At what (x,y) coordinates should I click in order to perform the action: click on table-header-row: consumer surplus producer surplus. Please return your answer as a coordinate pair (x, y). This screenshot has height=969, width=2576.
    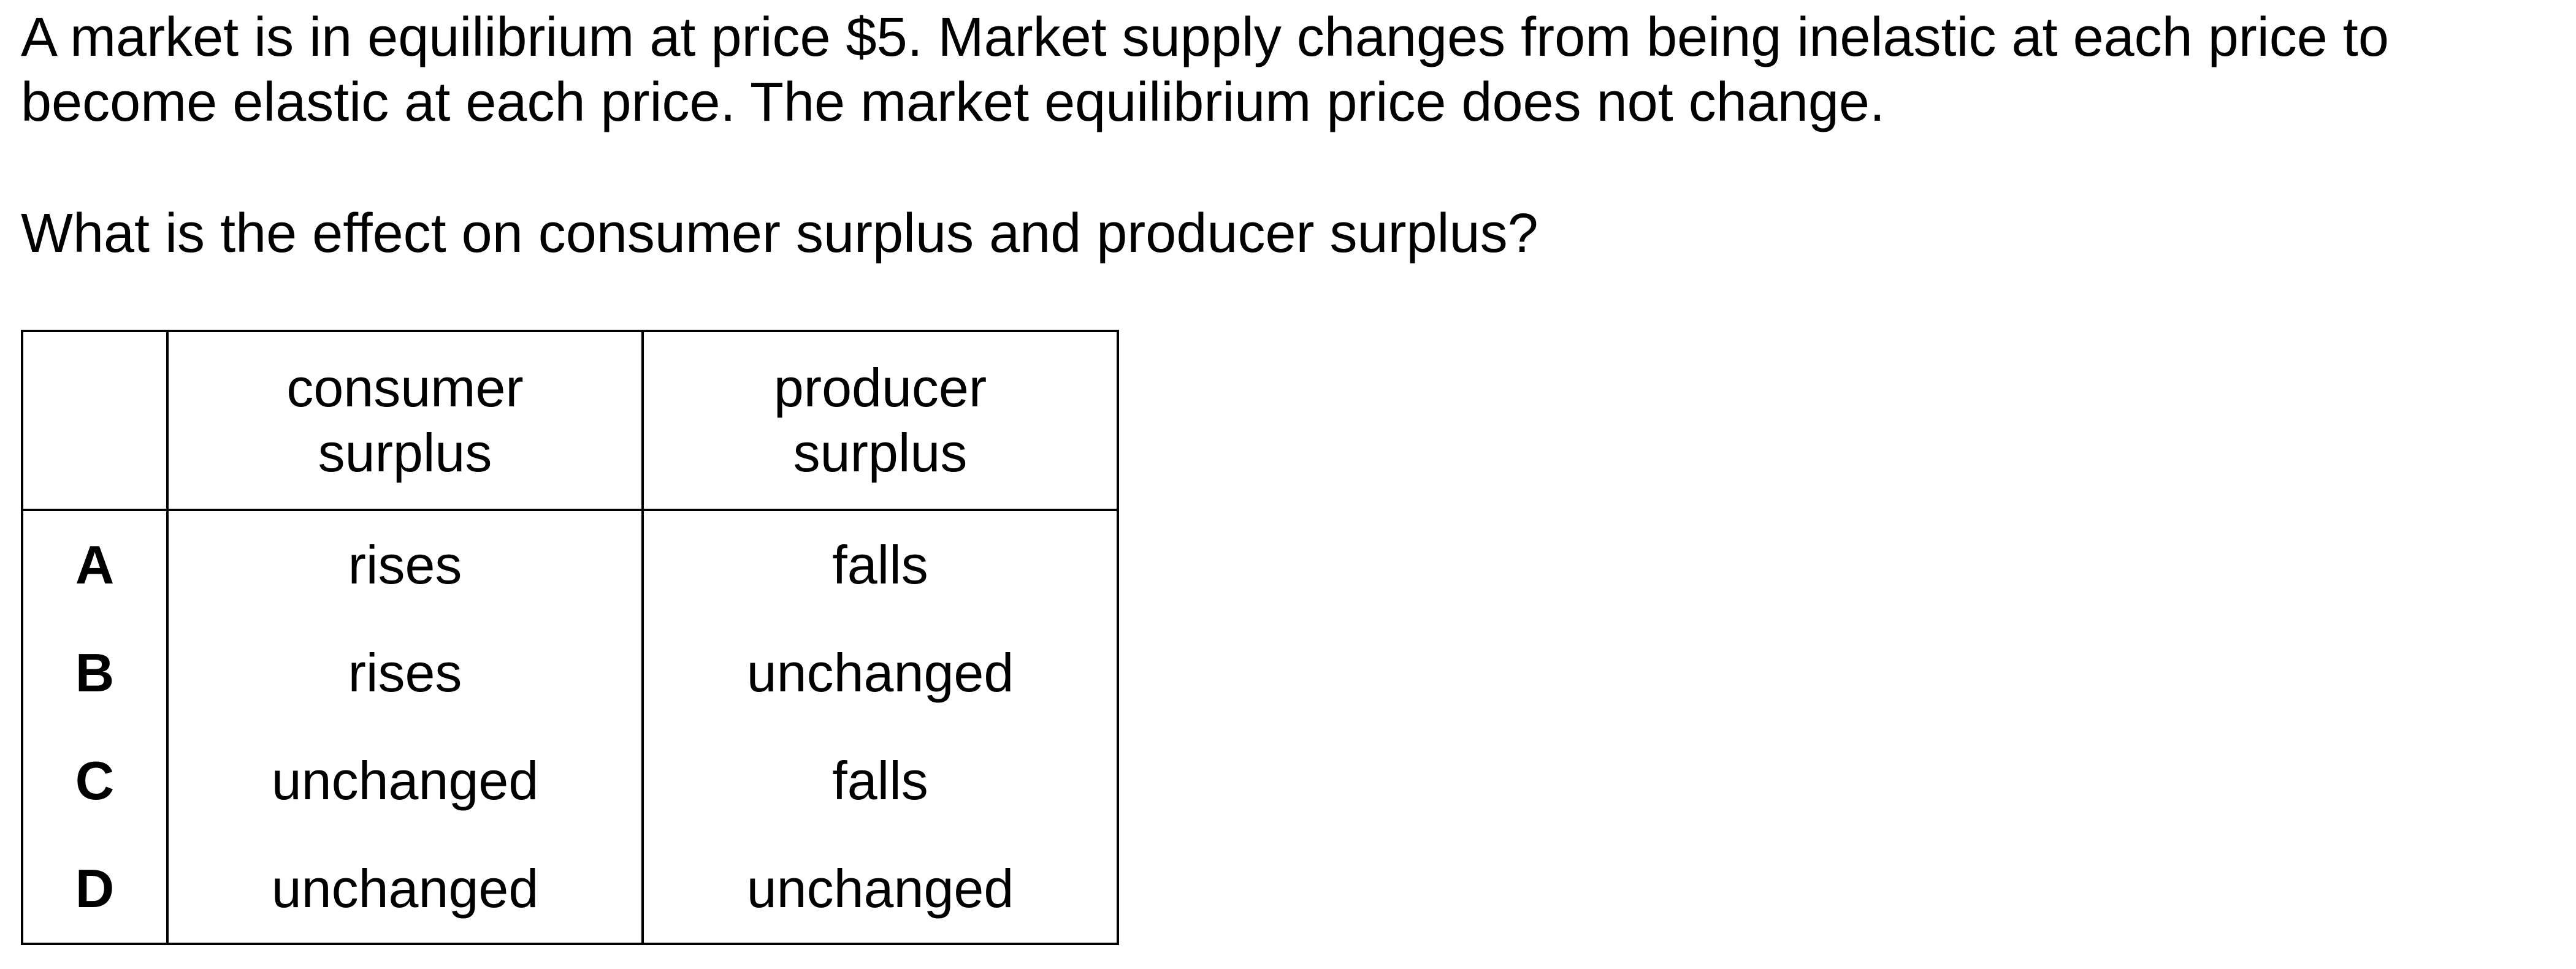
    Looking at the image, I should click on (570, 420).